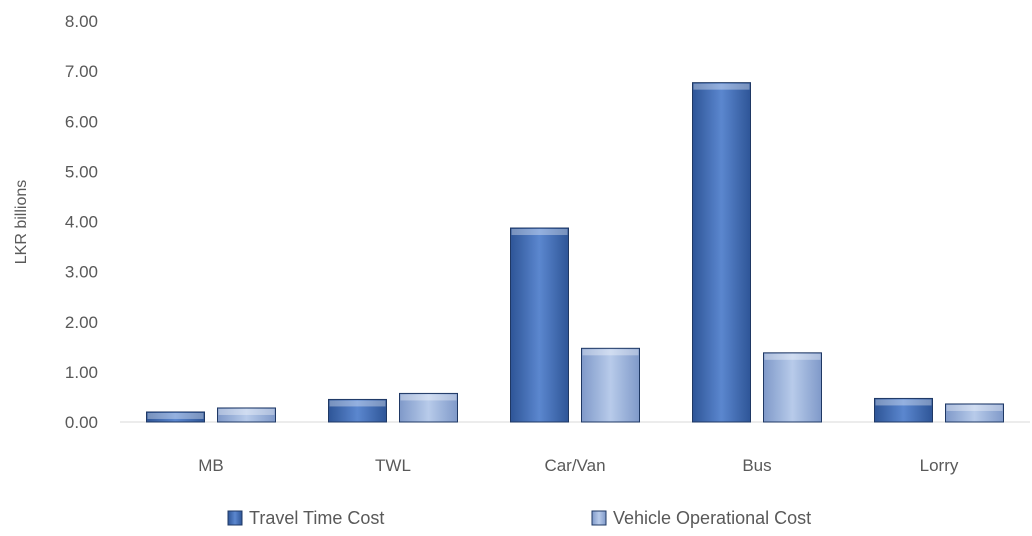  I want to click on y-tick-label: 4.00, so click(81, 222).